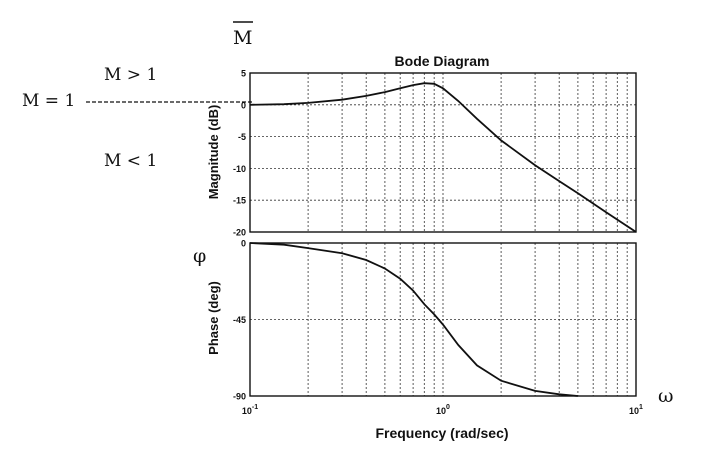 Image resolution: width=704 pixels, height=459 pixels. I want to click on xtick-exponent: -1, so click(255, 407).